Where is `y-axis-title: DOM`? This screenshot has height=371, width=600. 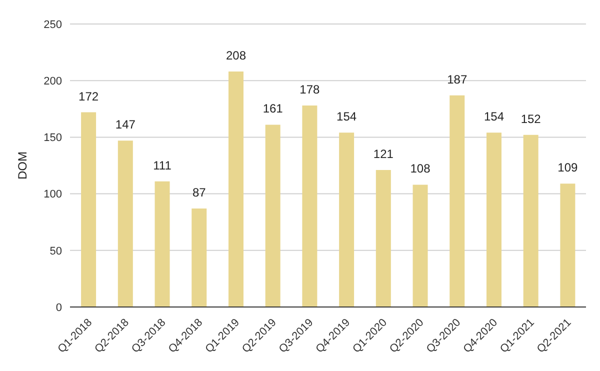 y-axis-title: DOM is located at coordinates (22, 166).